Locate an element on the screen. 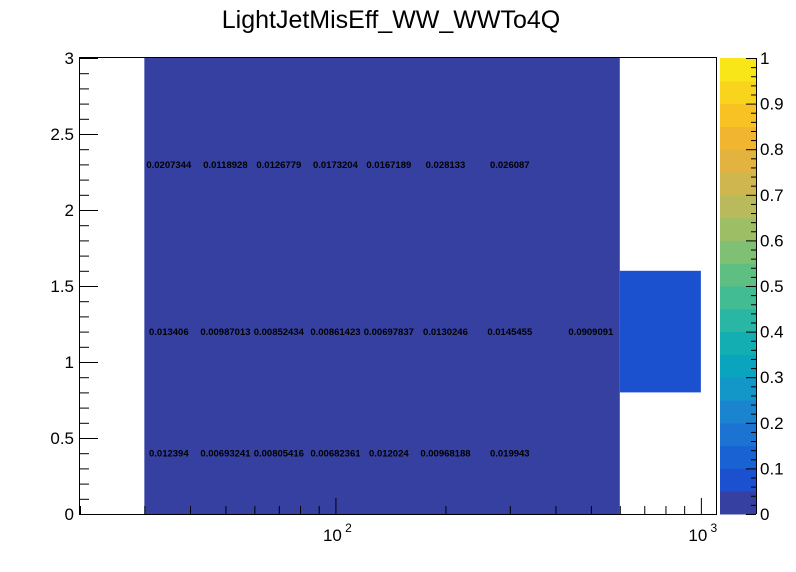  colorbar-label: 0.7 is located at coordinates (772, 195).